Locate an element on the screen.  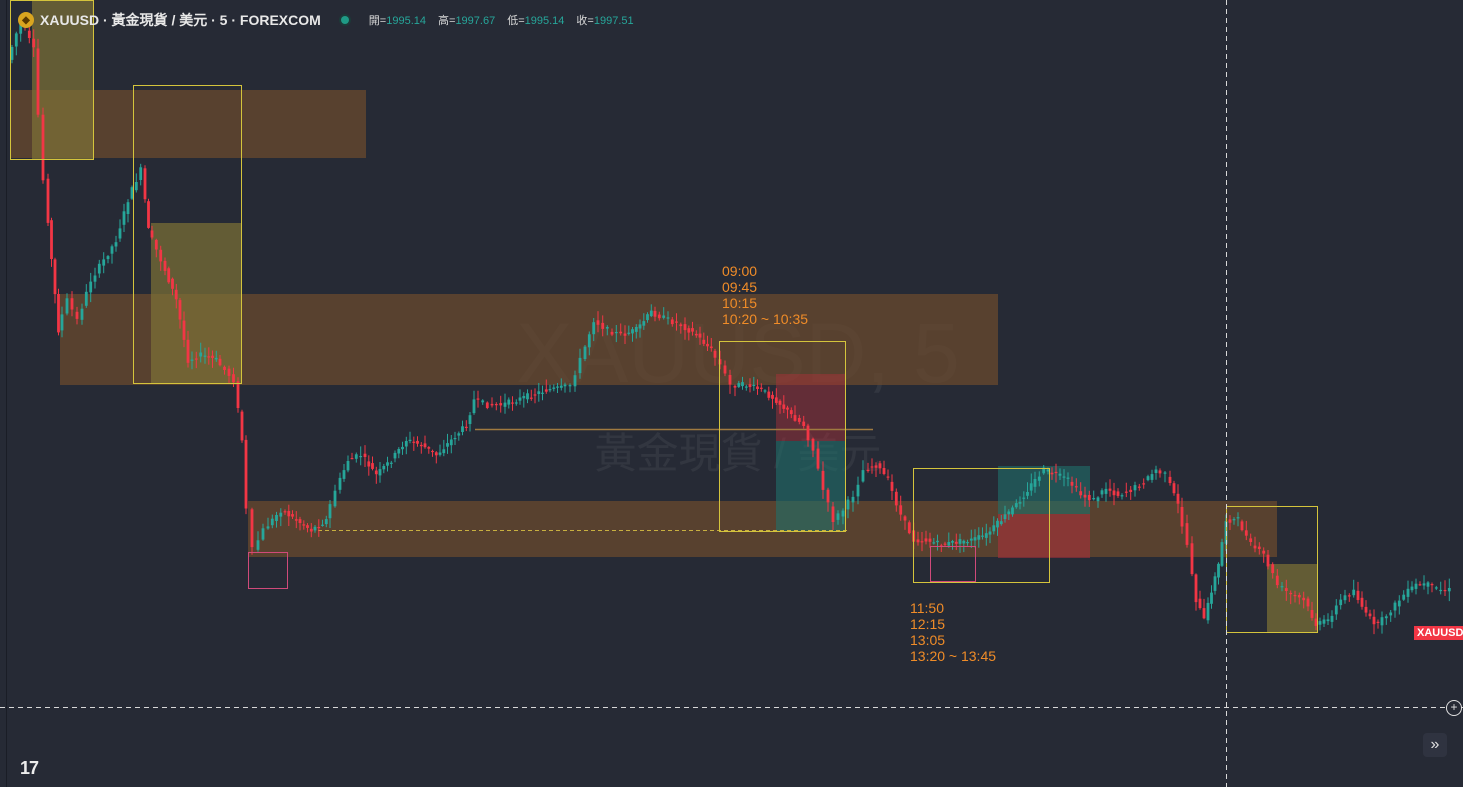
annotation-session-2: 11:50 12:15 13:05 13:20 ~ 13:45 is located at coordinates (953, 632).